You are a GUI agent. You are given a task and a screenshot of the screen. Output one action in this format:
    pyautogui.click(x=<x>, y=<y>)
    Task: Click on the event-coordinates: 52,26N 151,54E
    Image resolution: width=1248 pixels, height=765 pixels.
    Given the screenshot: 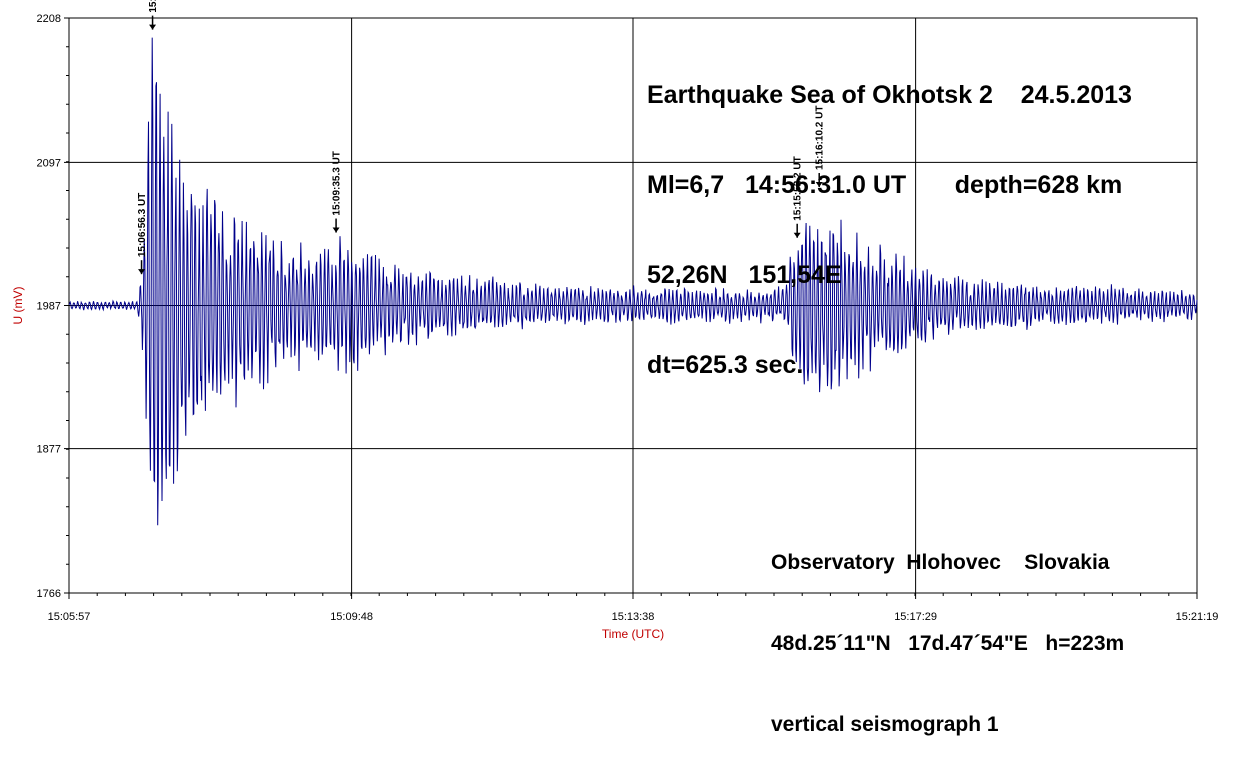 What is the action you would take?
    pyautogui.click(x=744, y=275)
    